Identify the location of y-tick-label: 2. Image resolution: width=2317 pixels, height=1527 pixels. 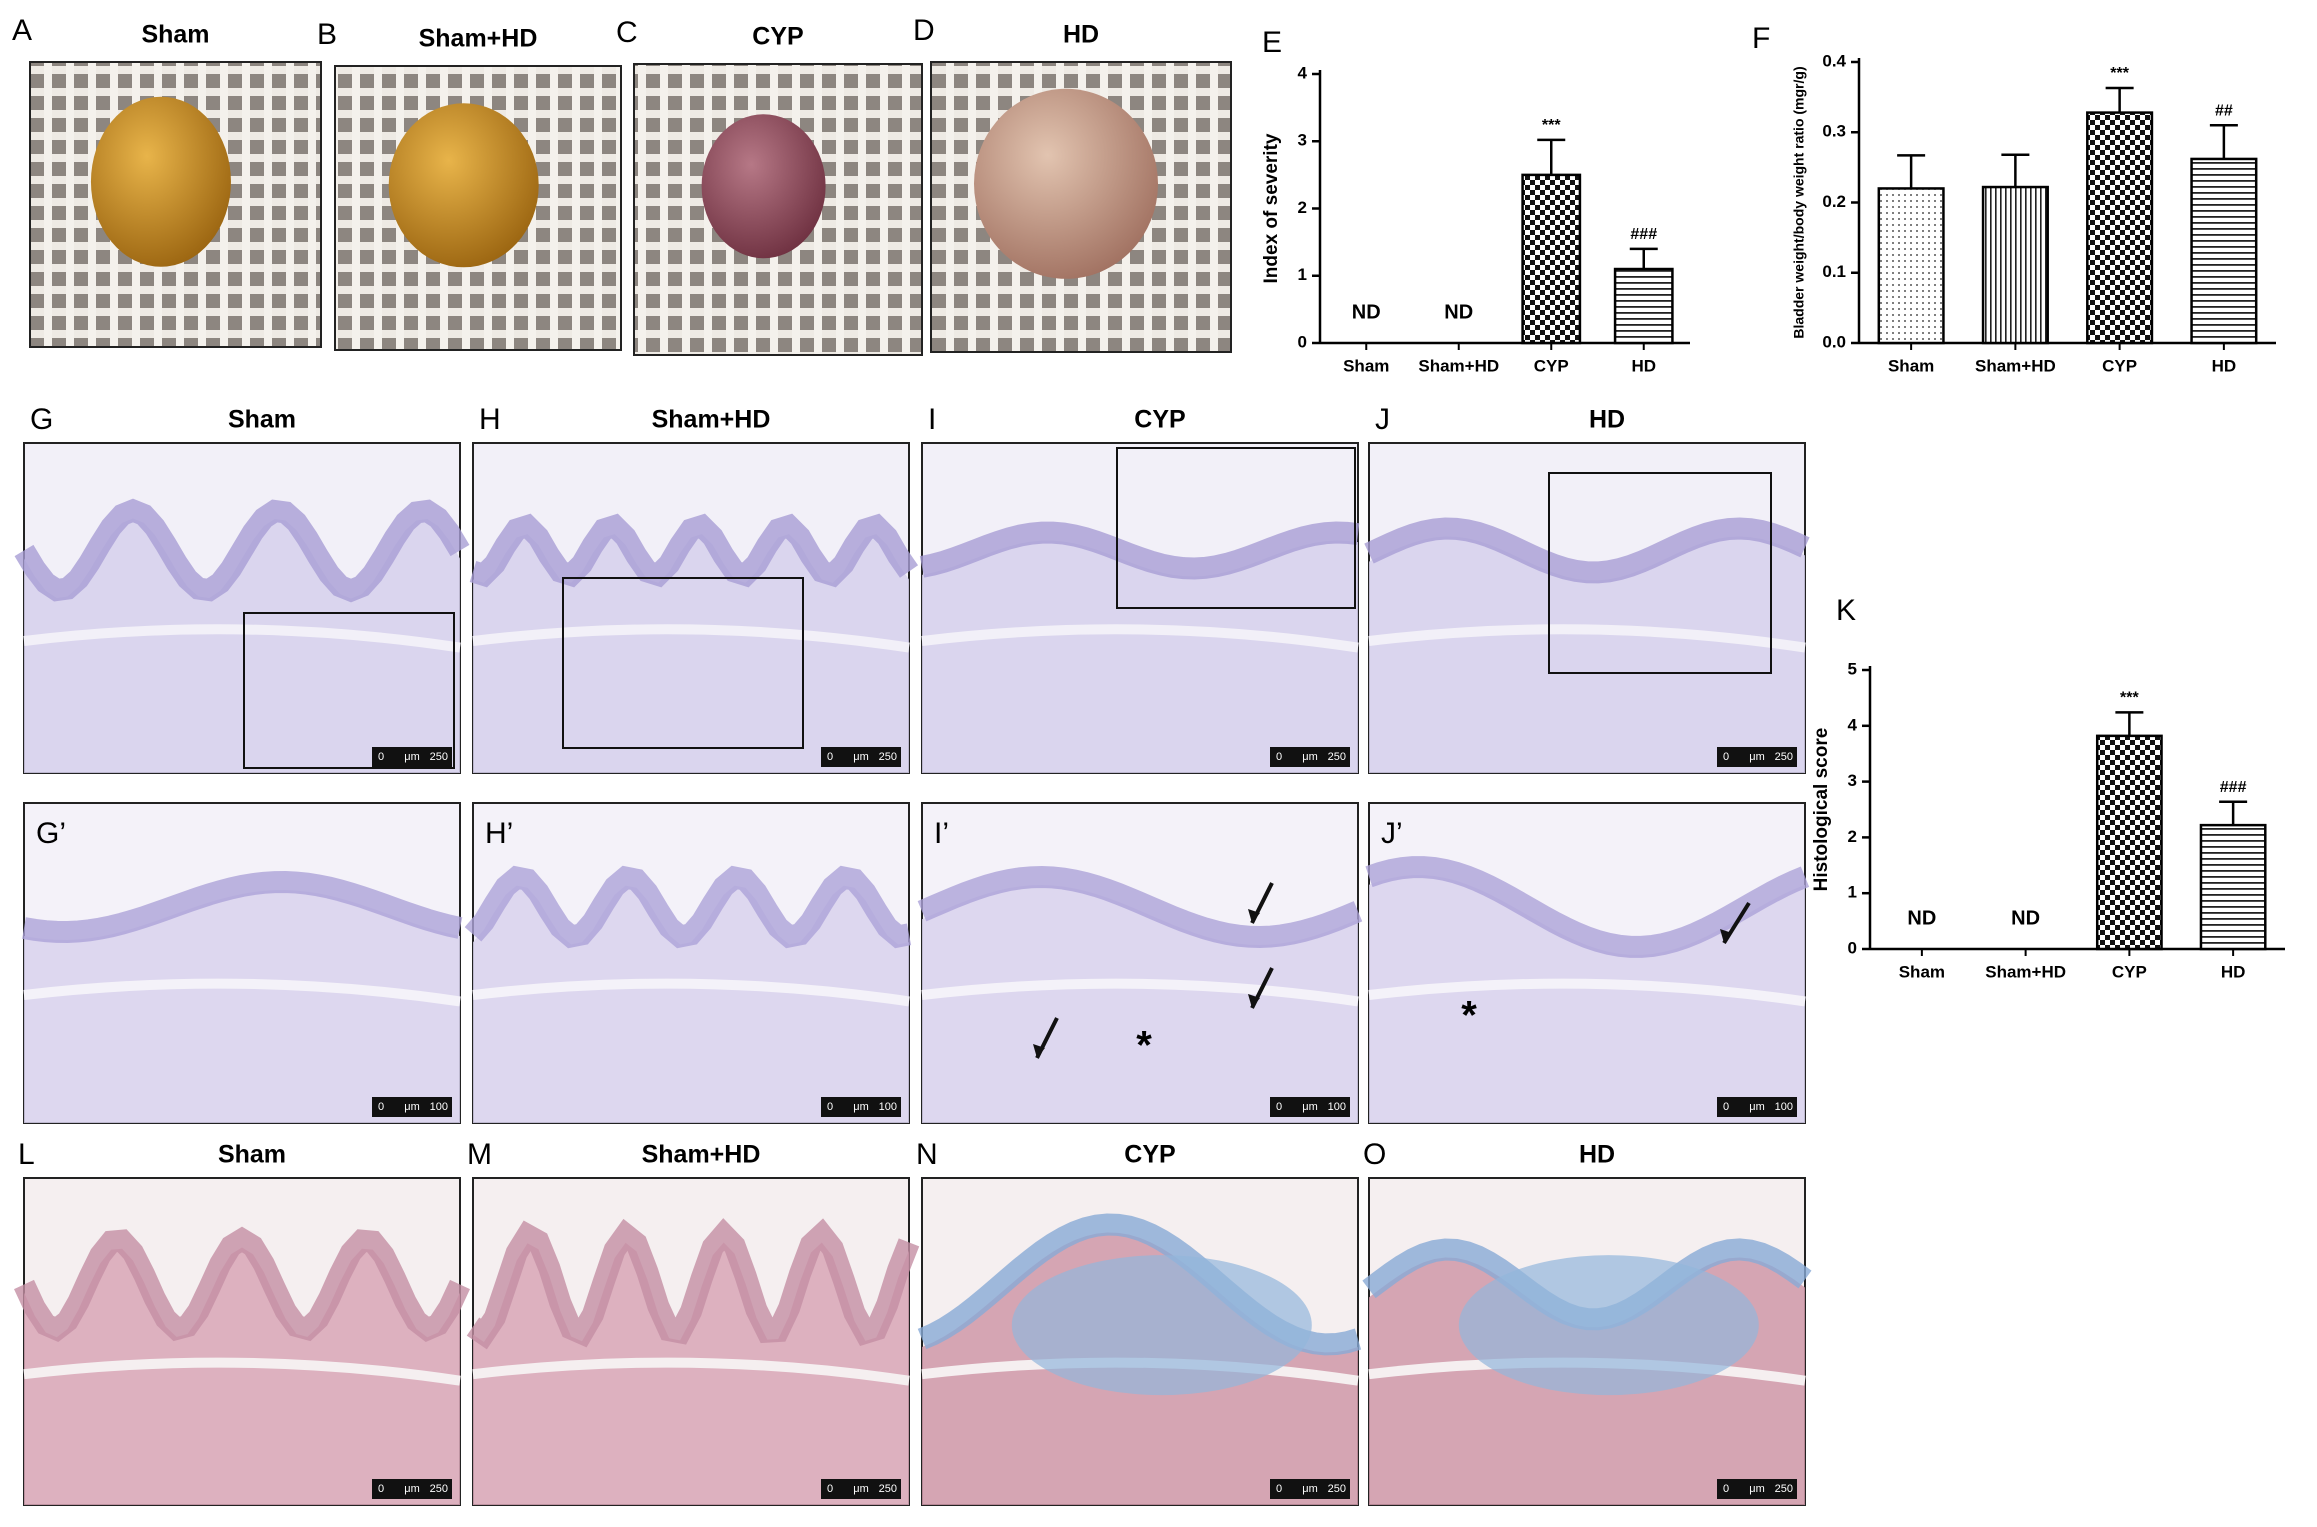
(1852, 836).